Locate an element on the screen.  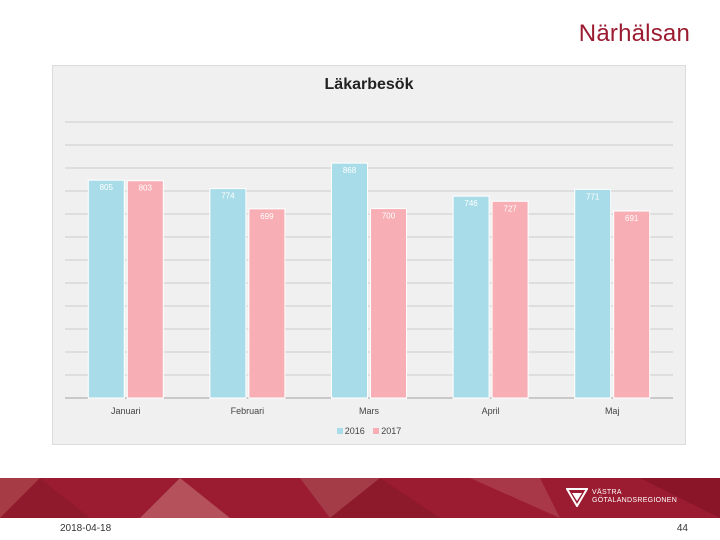
bar-2016-februari is located at coordinates (228, 293).